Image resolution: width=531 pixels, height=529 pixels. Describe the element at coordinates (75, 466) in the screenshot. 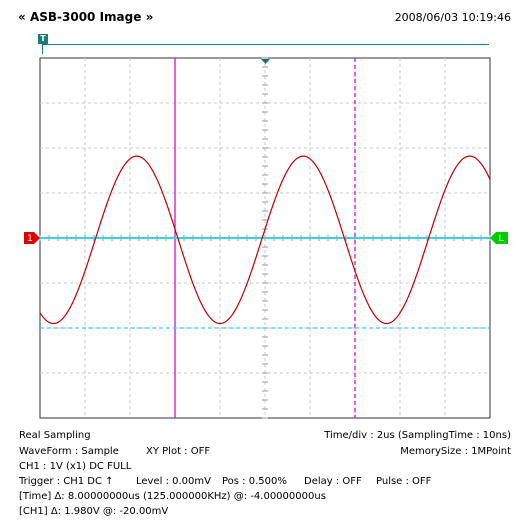

I see `ch1-settings: CH1 : 1V (x1) DC FULL` at that location.